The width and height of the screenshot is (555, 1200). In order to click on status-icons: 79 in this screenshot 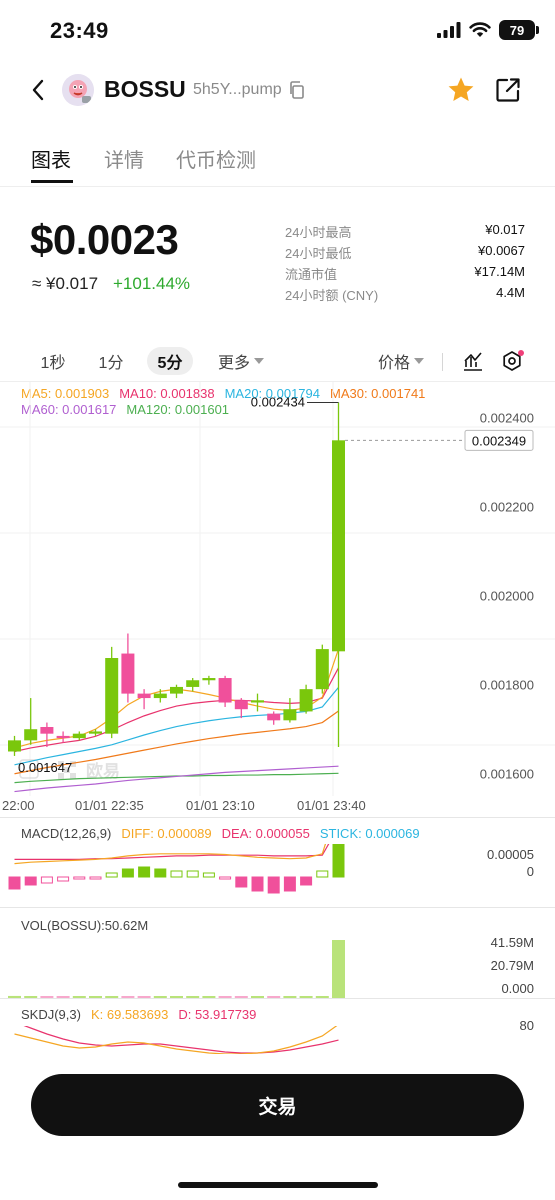, I will do `click(488, 30)`.